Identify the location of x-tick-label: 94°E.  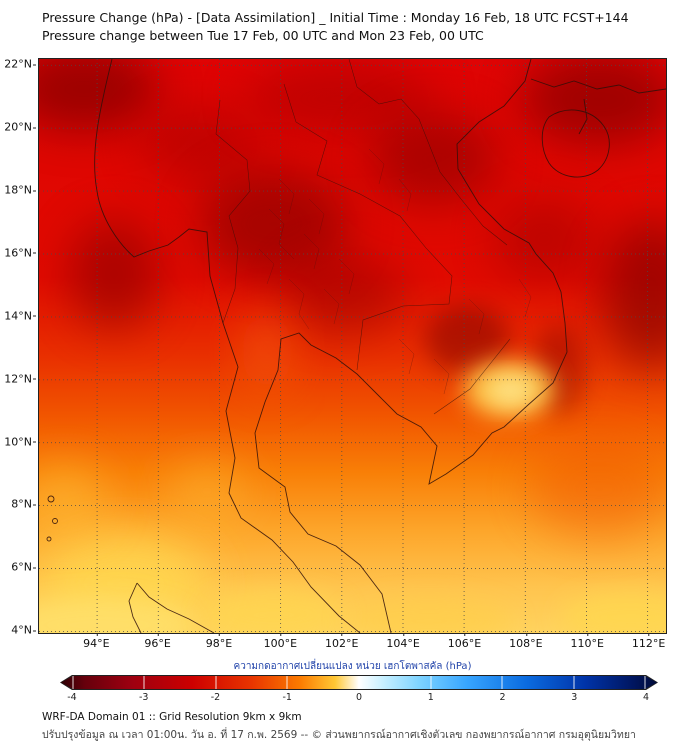
(96, 641).